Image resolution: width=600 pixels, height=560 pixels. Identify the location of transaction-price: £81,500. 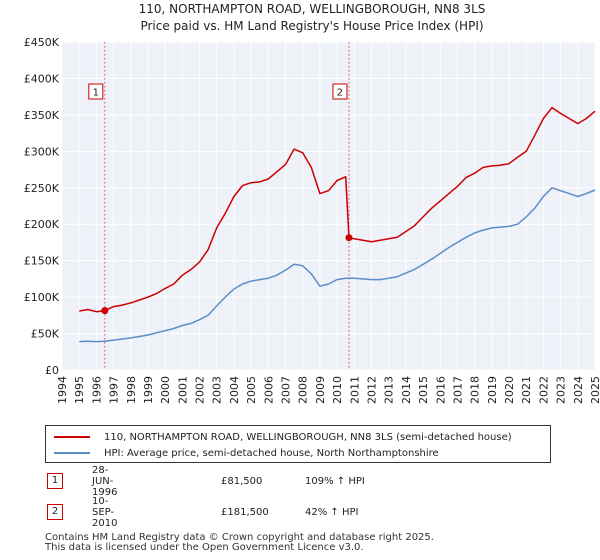
(242, 481).